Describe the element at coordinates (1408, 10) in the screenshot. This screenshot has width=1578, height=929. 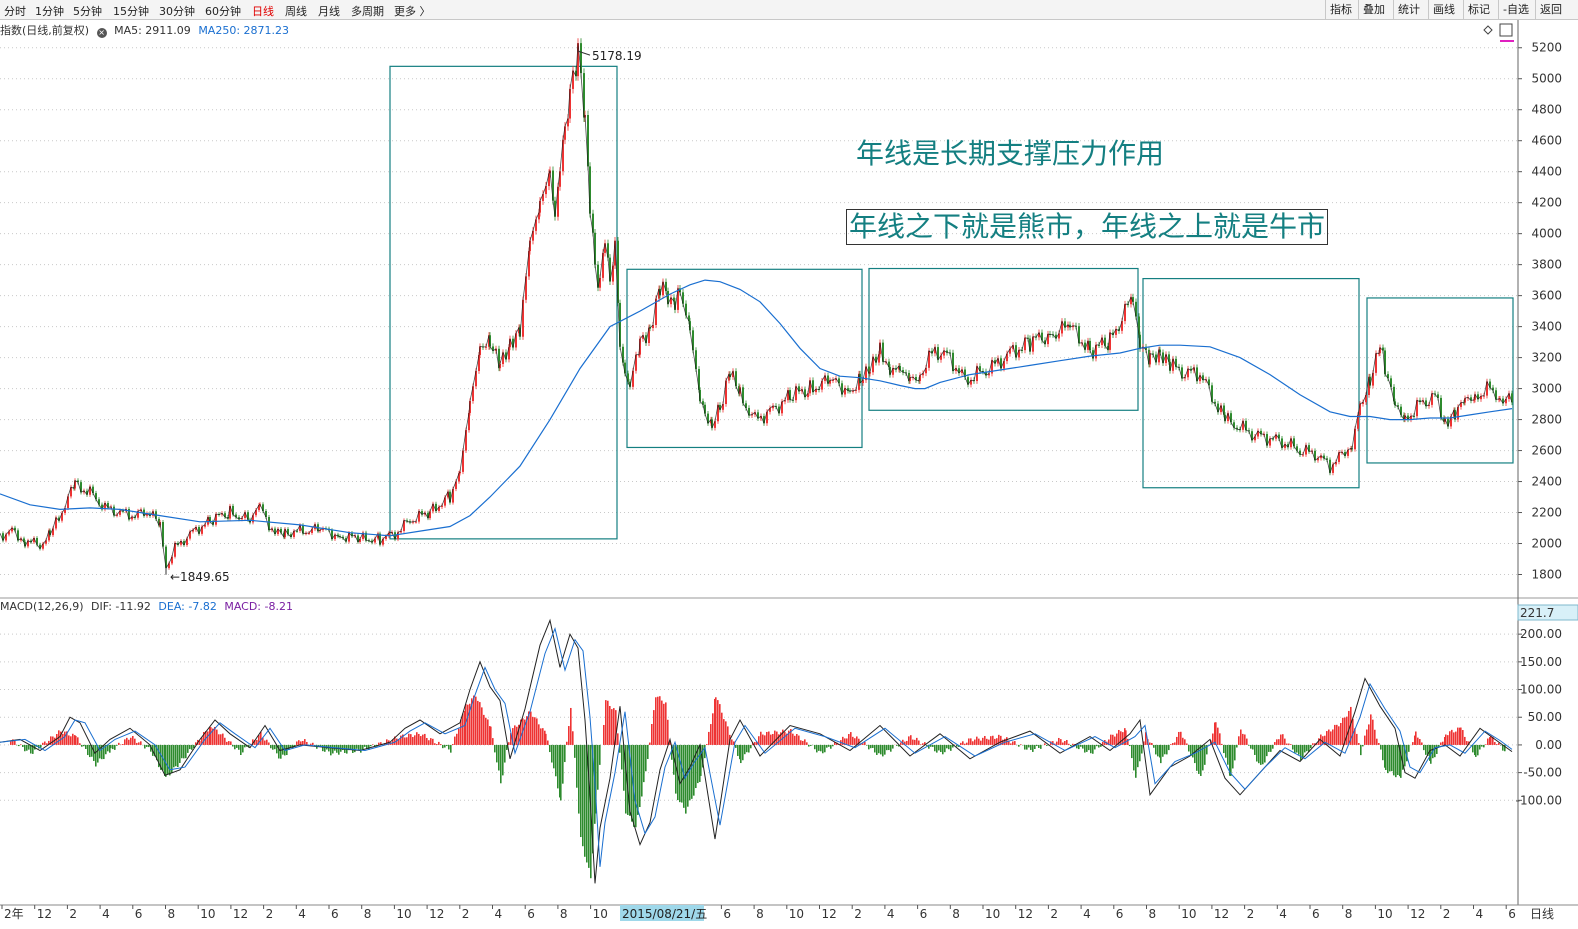
I see `stats-button: 统计` at that location.